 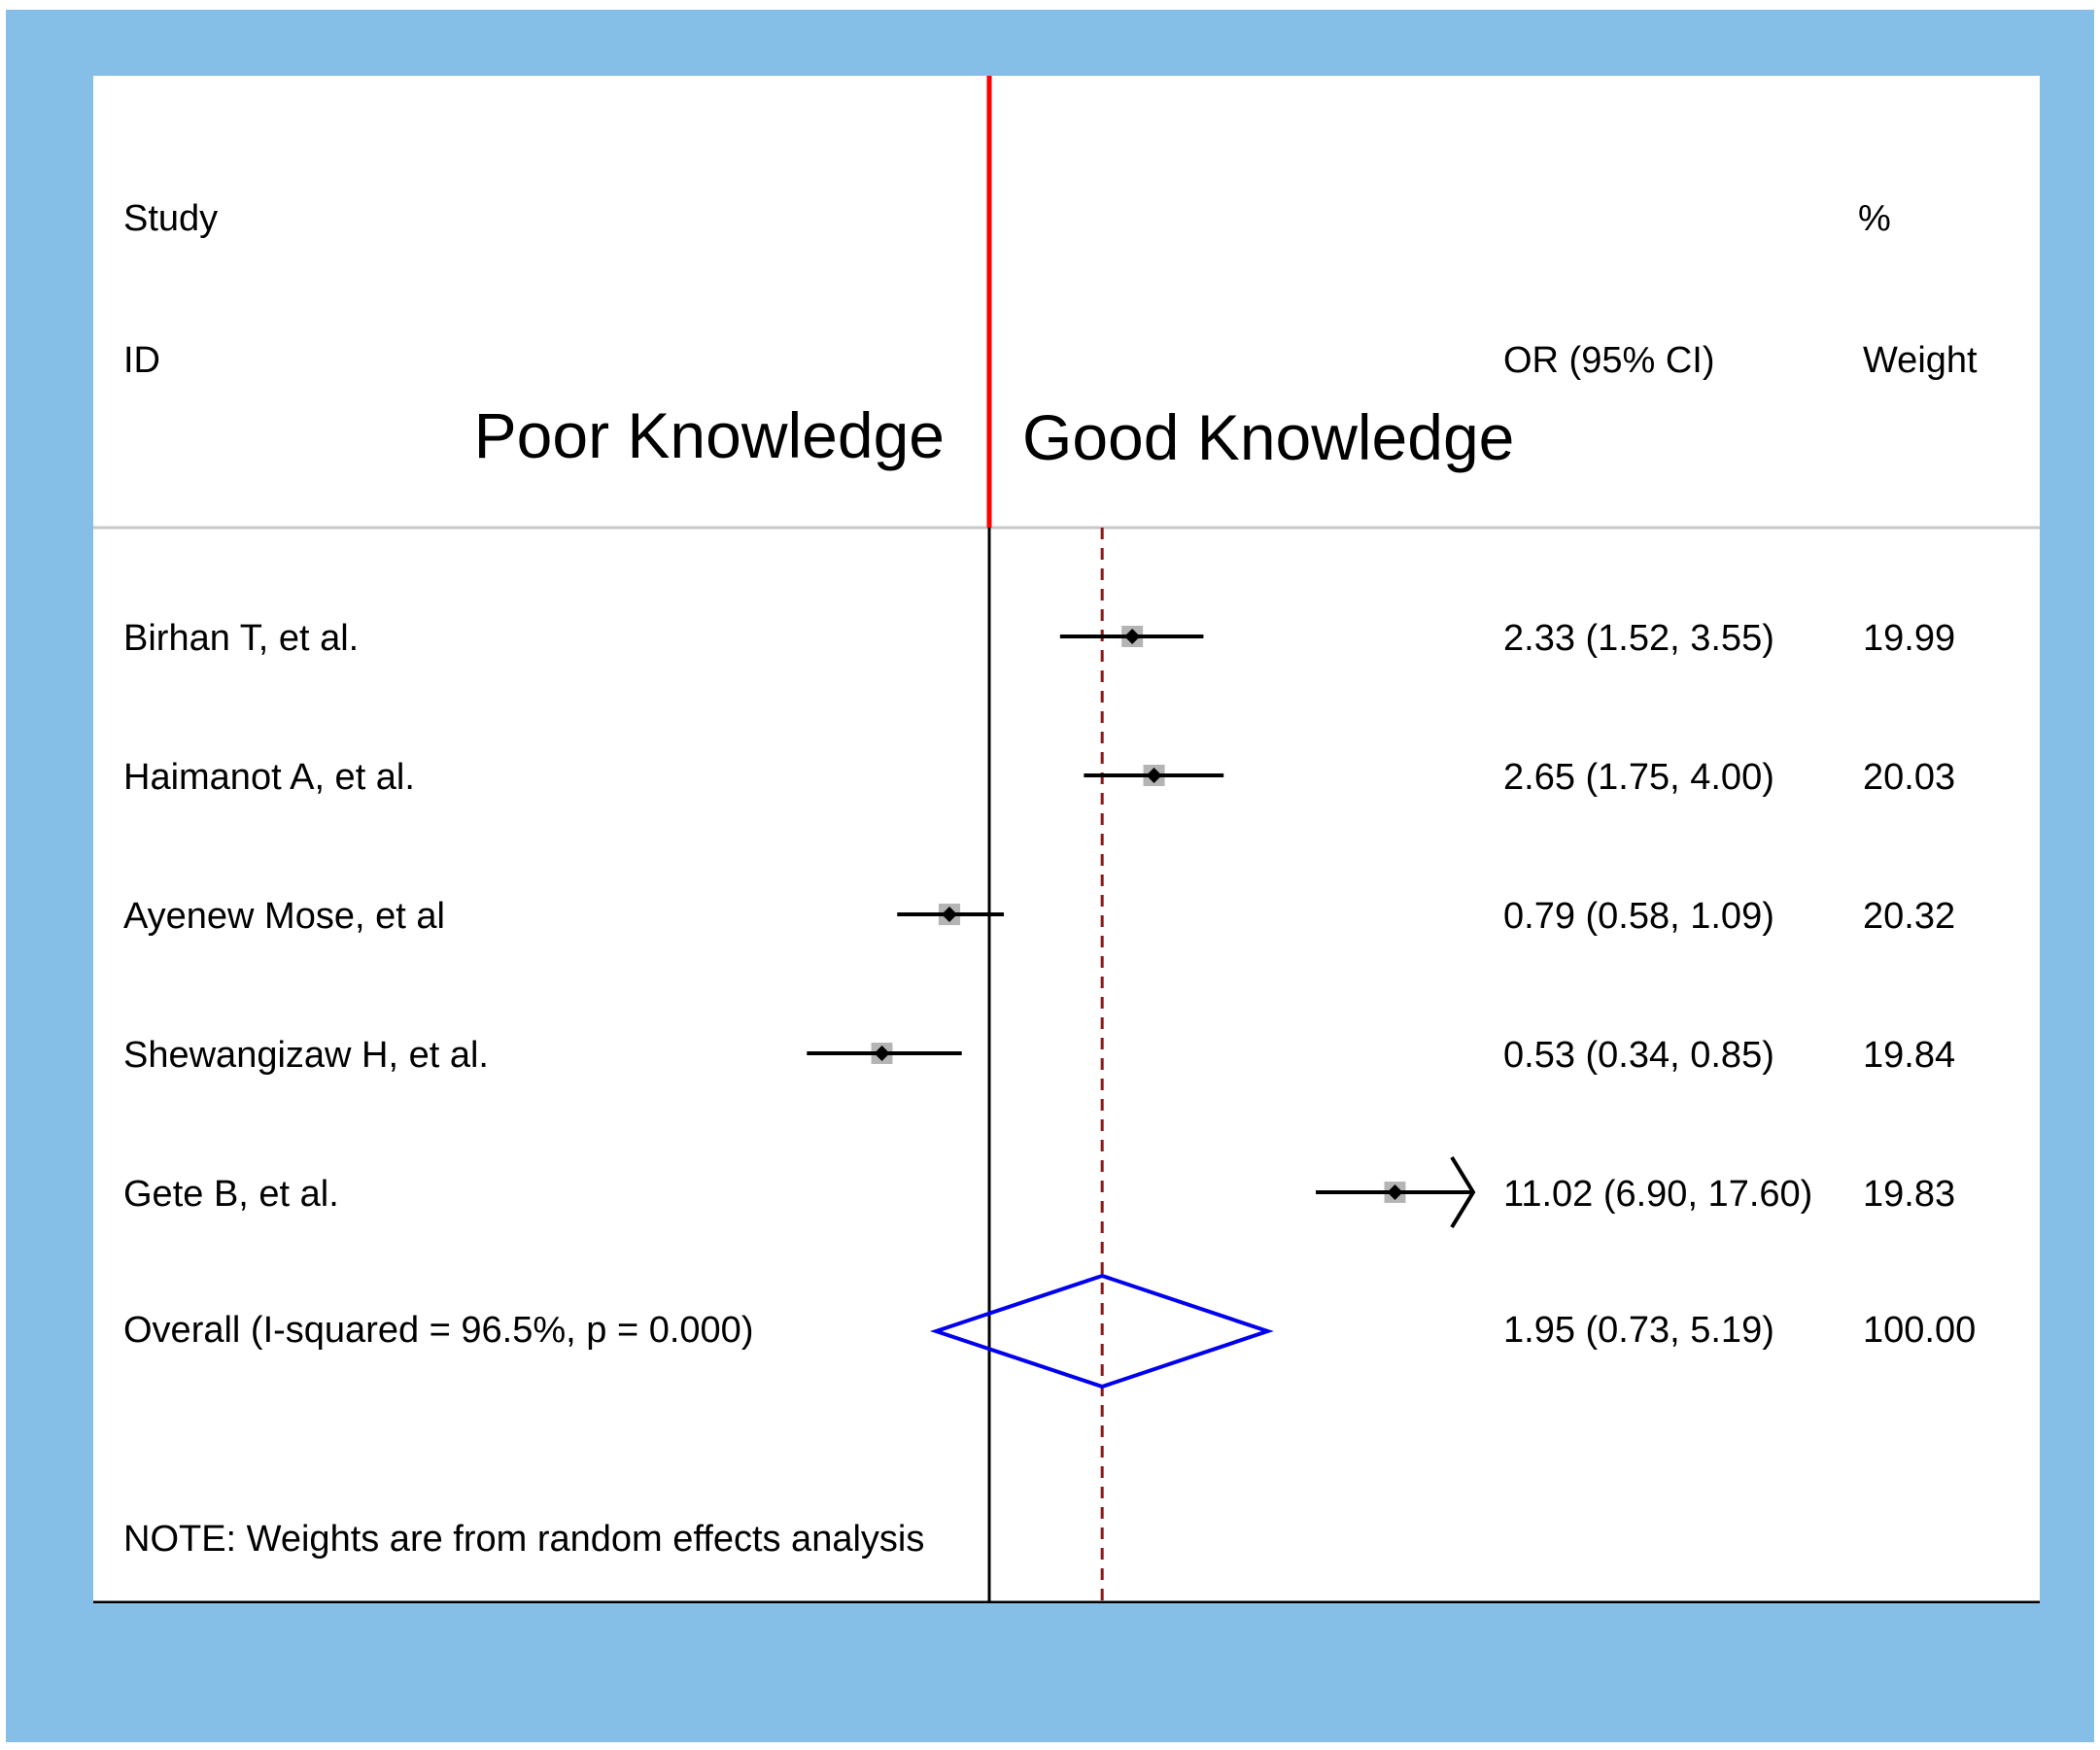 I want to click on study-label: Ayenew Mose, et al, so click(x=284, y=916).